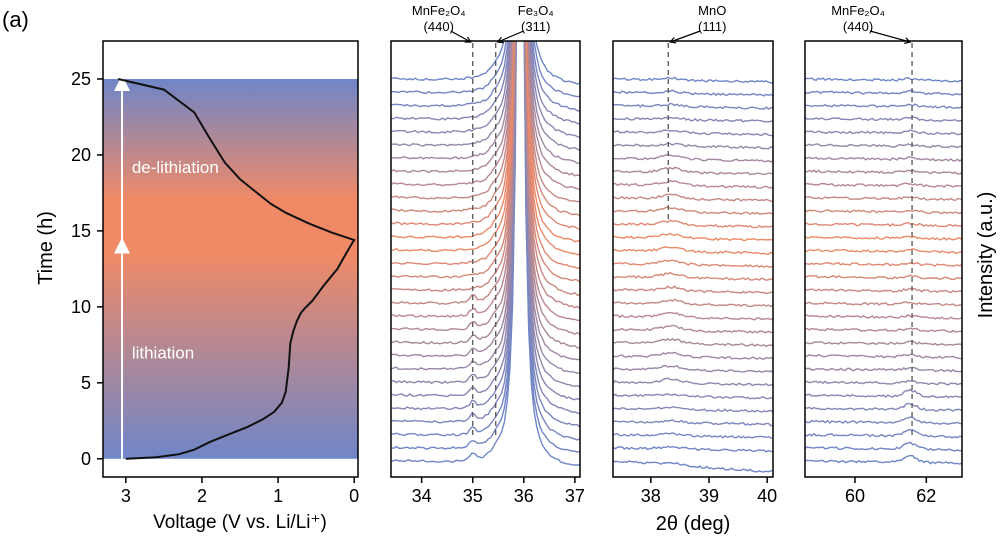  What do you see at coordinates (202, 496) in the screenshot?
I see `x-tick-label: 2` at bounding box center [202, 496].